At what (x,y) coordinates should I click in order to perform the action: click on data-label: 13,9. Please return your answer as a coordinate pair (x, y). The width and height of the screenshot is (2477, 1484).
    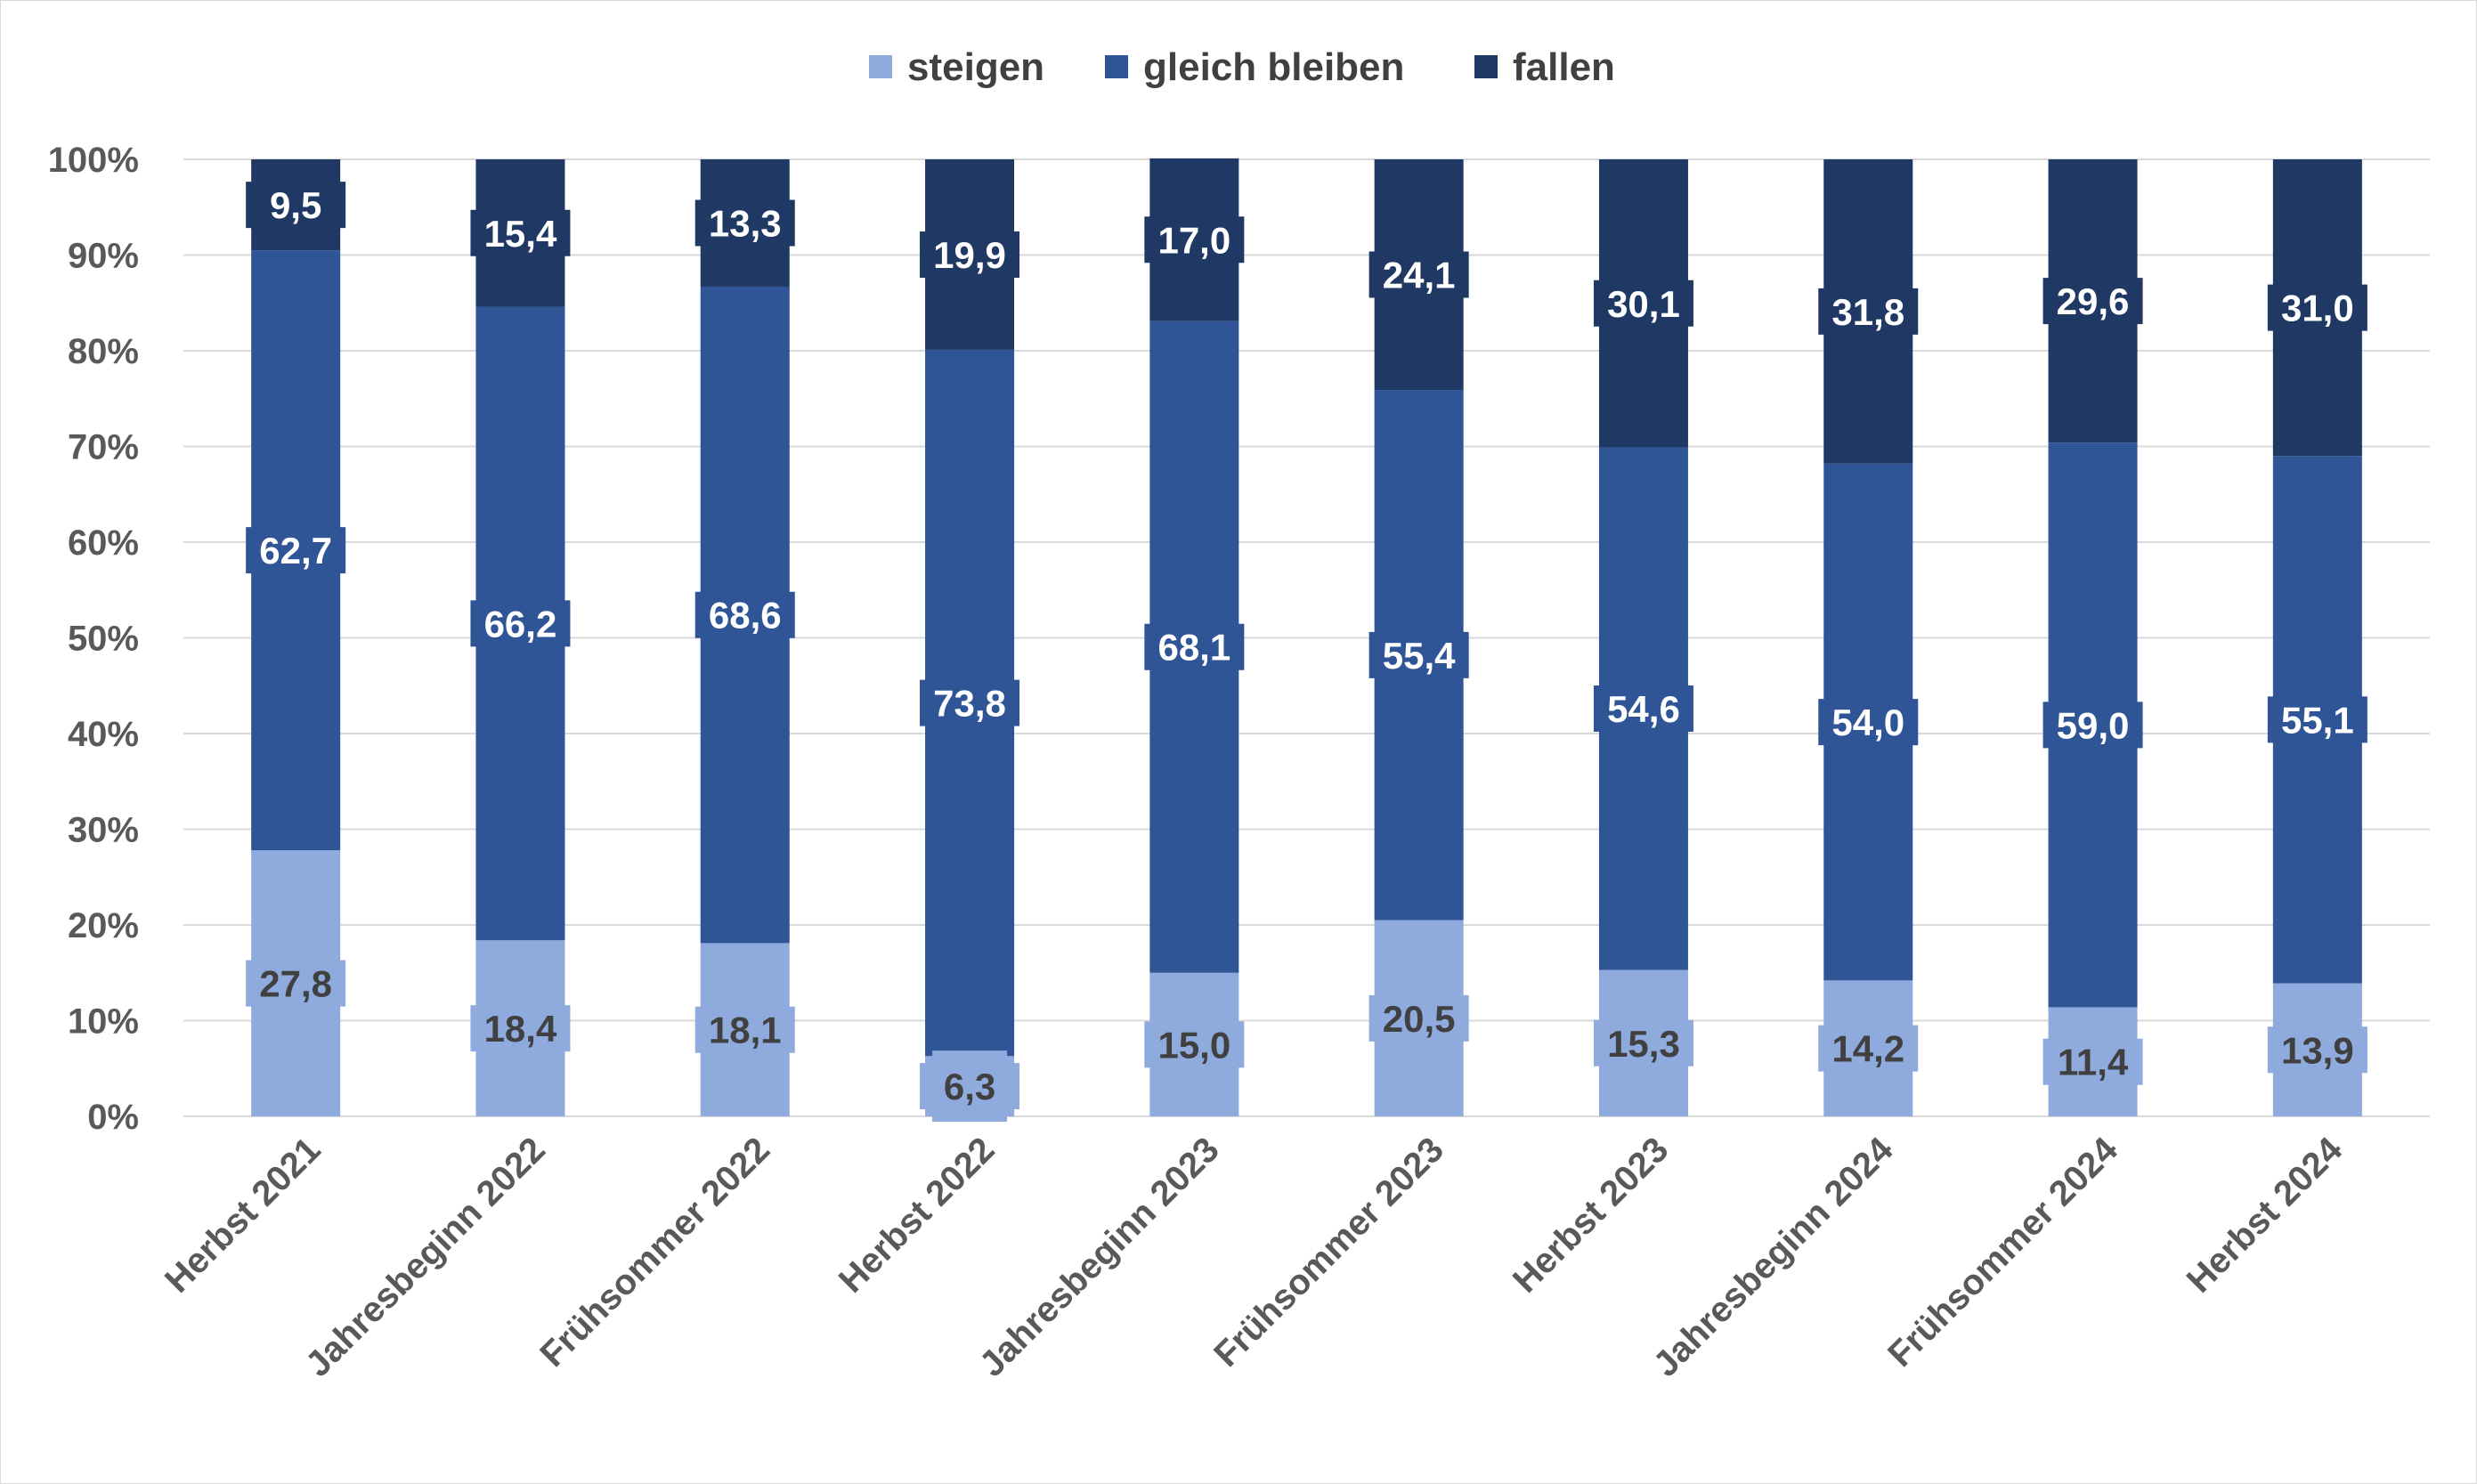
    Looking at the image, I should click on (2317, 1050).